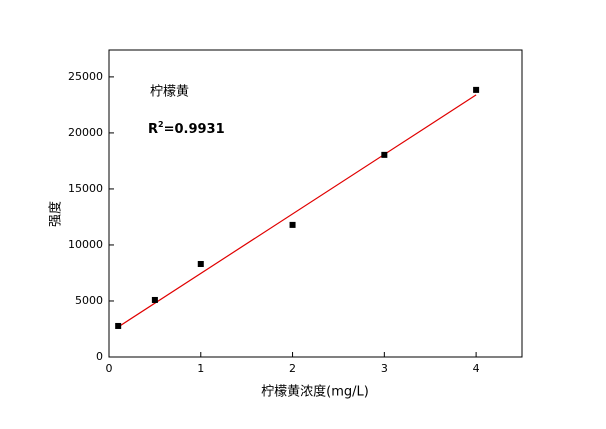  What do you see at coordinates (200, 368) in the screenshot?
I see `x-tick-label: 1` at bounding box center [200, 368].